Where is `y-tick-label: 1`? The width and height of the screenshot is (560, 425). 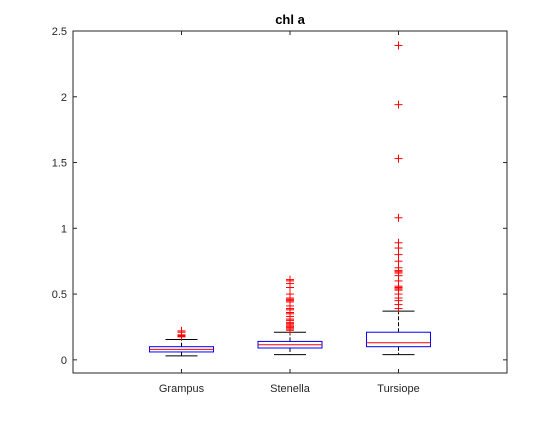
y-tick-label: 1 is located at coordinates (64, 229).